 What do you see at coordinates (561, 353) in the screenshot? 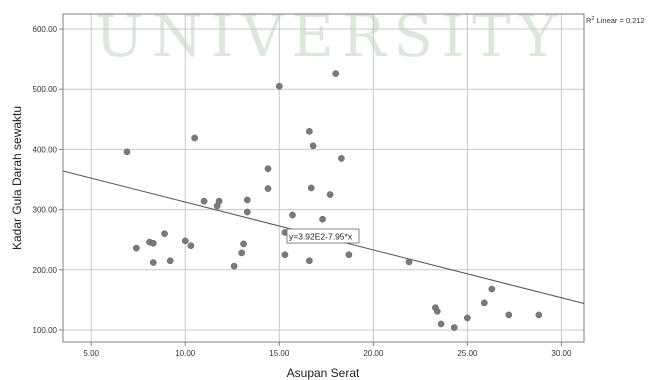
I see `x-tick-label: 30.00` at bounding box center [561, 353].